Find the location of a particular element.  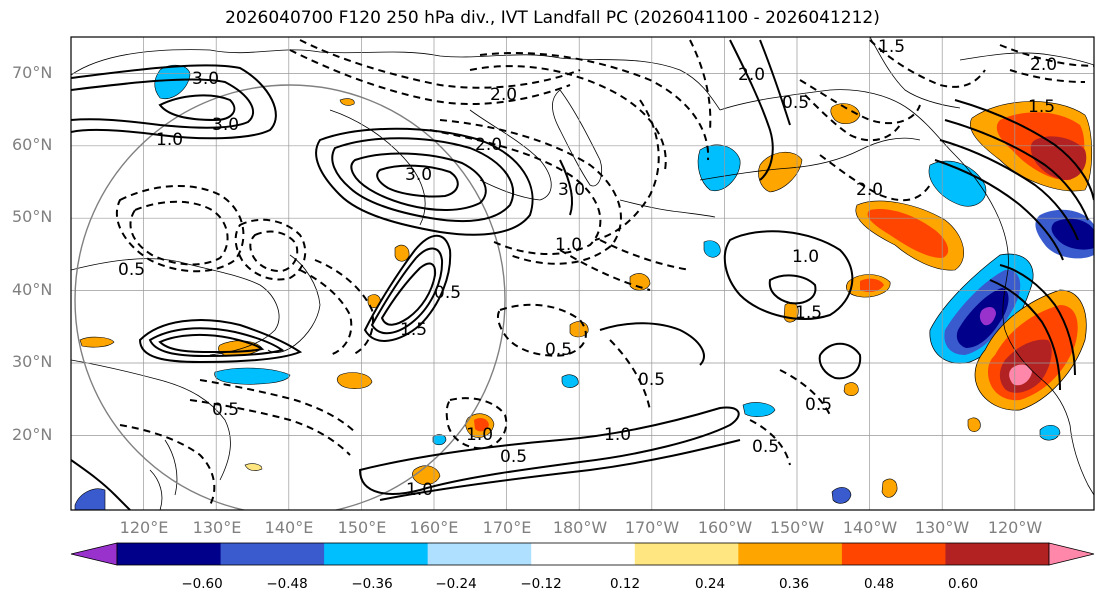

lat-label: 40°N is located at coordinates (32, 289).